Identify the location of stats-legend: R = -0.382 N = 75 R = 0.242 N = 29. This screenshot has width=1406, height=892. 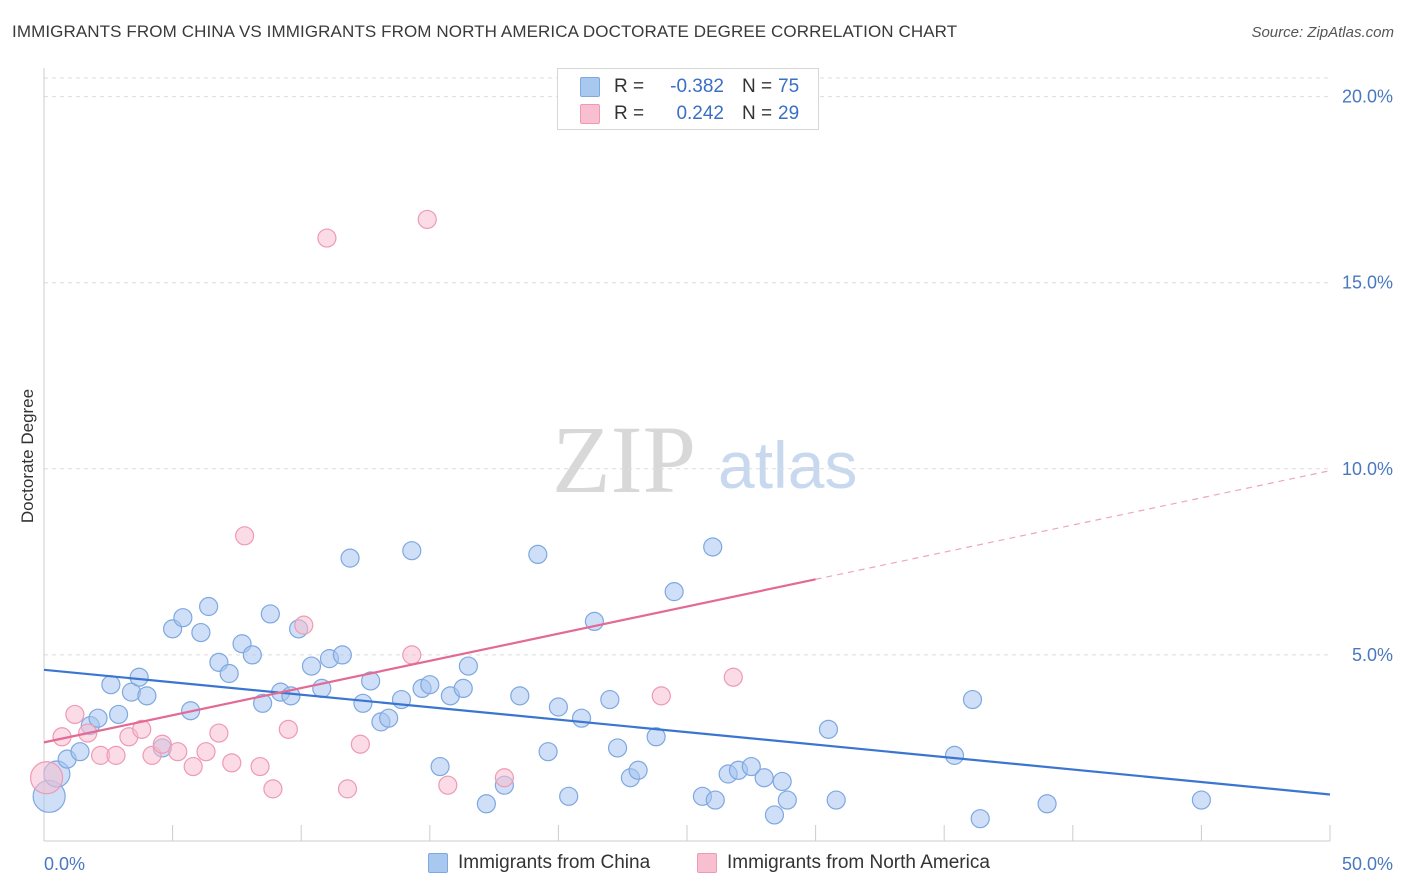
(688, 99).